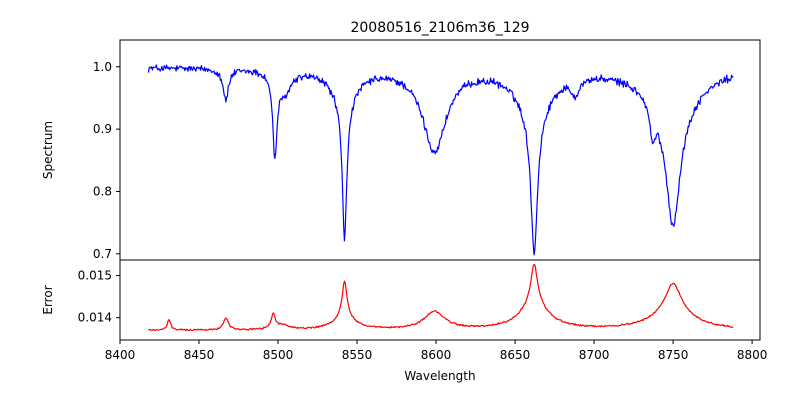  Describe the element at coordinates (278, 355) in the screenshot. I see `x-tick-label: 8500` at that location.